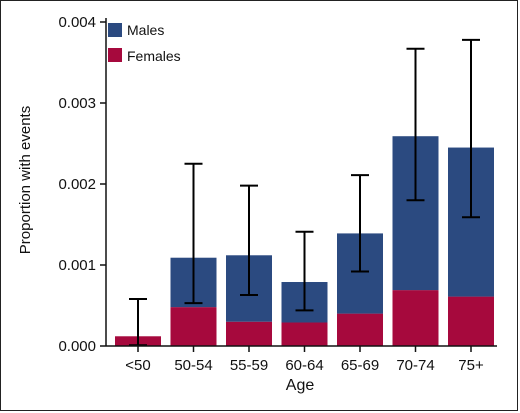  I want to click on legend-label-females: Females, so click(154, 56).